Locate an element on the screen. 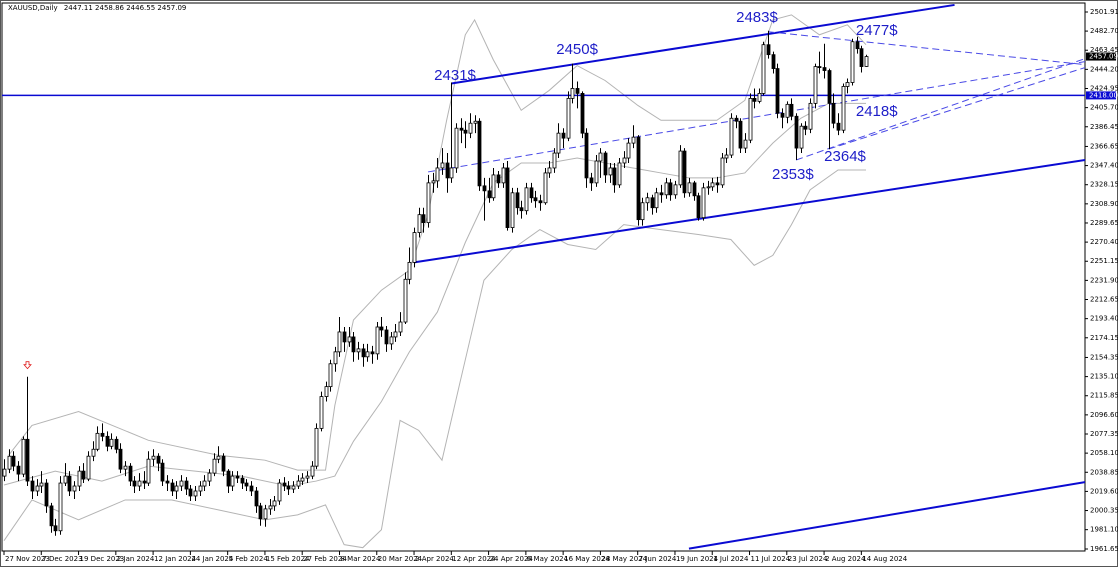 The image size is (1118, 567). annotation: 2450$ is located at coordinates (577, 49).